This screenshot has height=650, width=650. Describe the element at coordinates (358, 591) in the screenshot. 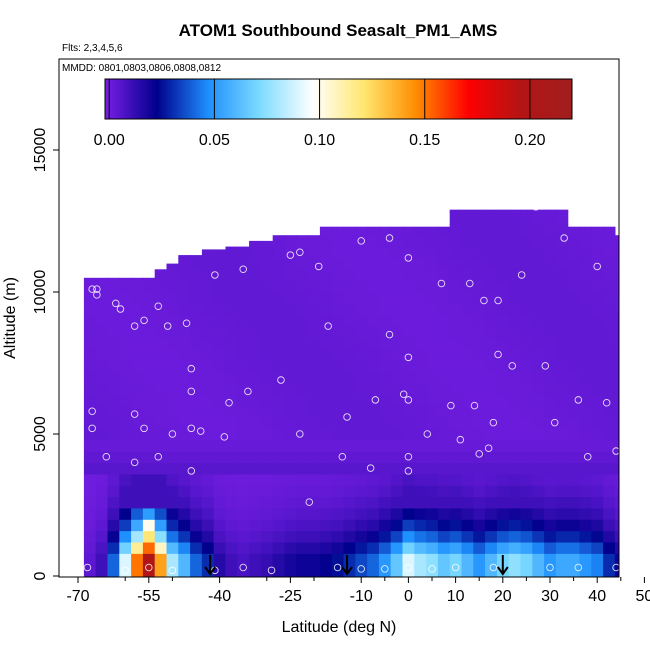

I see `x-axis: -70-55-40-25-1001020304050607080` at that location.